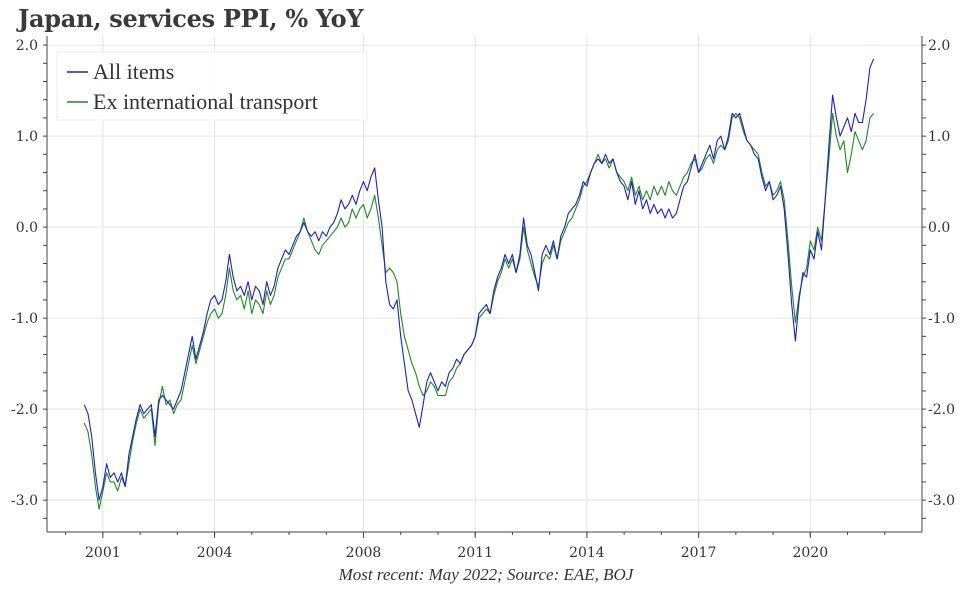 The width and height of the screenshot is (972, 589). Describe the element at coordinates (27, 46) in the screenshot. I see `y-tick-label-left: 2.0` at that location.